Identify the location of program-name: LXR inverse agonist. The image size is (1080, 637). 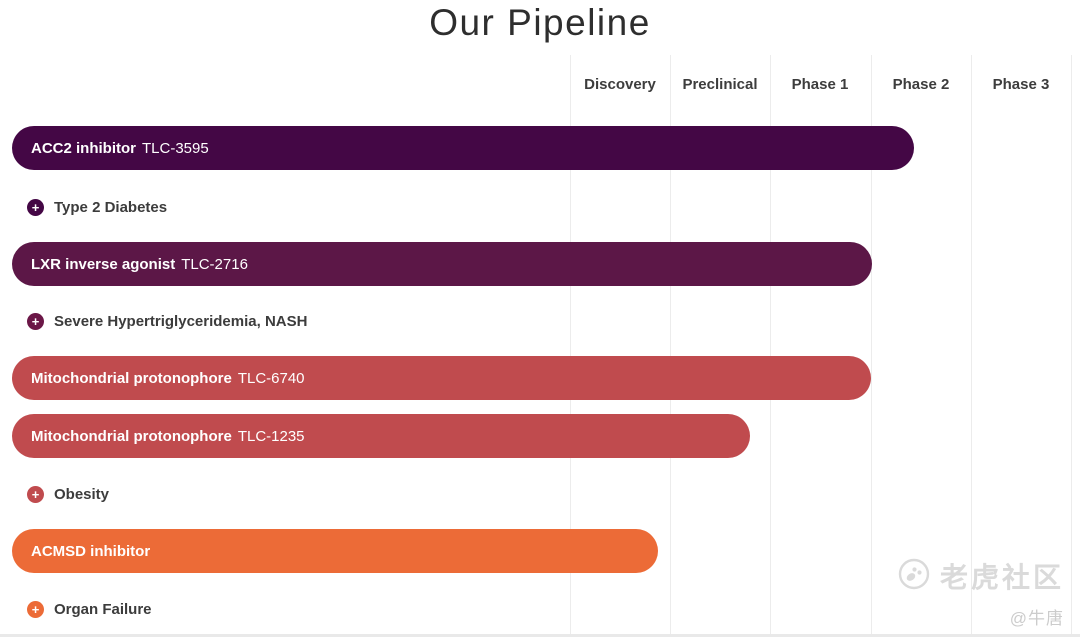
(103, 264).